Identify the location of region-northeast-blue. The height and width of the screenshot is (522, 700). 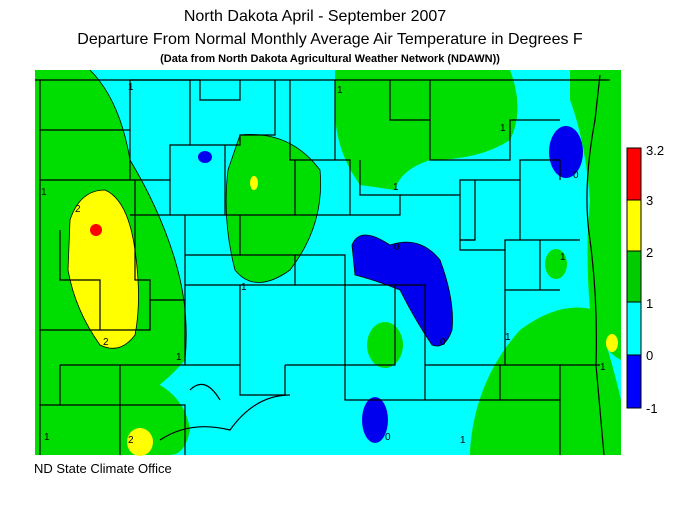
(566, 152).